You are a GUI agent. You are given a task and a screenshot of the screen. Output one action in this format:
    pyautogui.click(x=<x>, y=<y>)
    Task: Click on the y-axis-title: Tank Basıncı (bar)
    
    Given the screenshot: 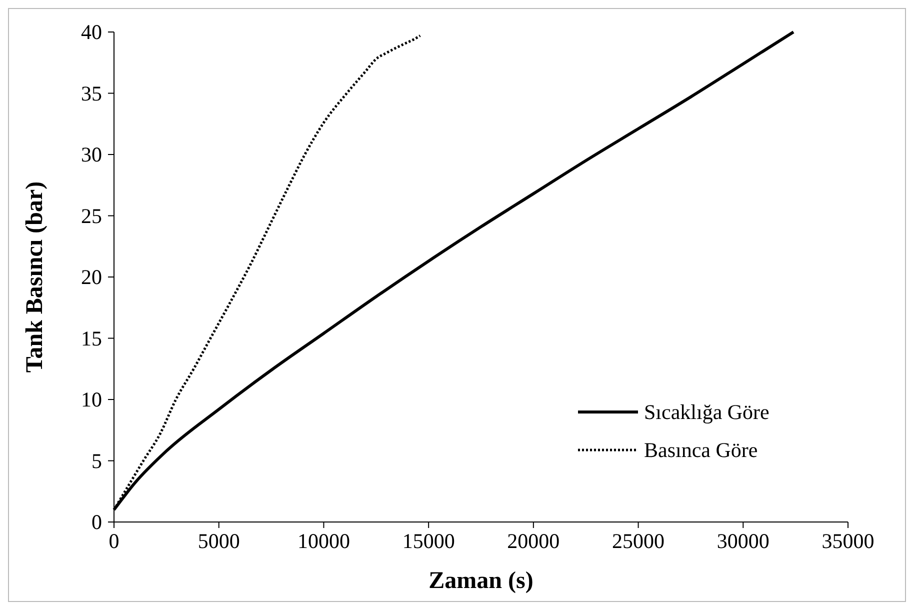 What is the action you would take?
    pyautogui.click(x=35, y=277)
    